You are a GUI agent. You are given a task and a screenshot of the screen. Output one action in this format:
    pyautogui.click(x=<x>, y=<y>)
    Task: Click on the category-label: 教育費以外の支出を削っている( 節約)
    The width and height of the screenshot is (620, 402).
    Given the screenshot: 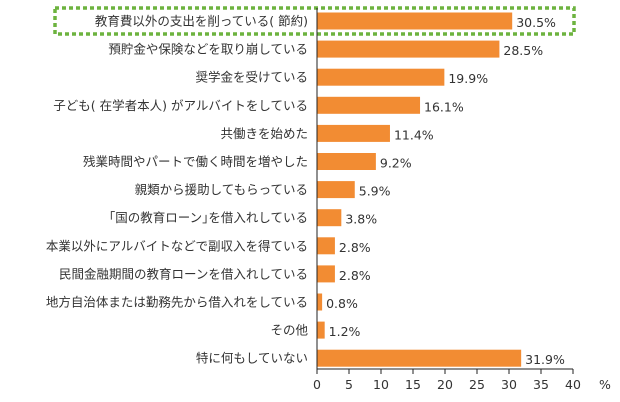 What is the action you would take?
    pyautogui.click(x=201, y=21)
    